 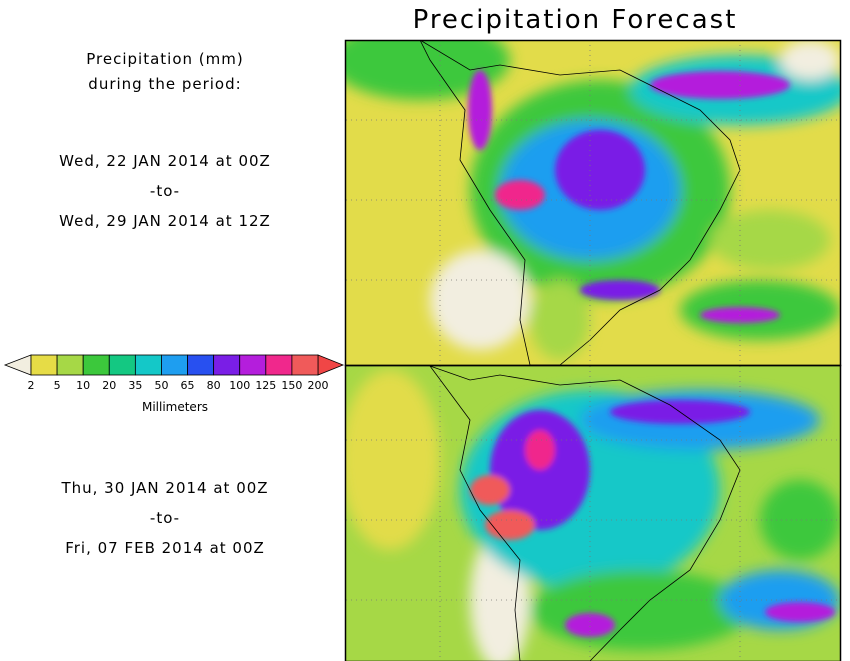 What do you see at coordinates (175, 407) in the screenshot?
I see `colorbar-label: Millimeters` at bounding box center [175, 407].